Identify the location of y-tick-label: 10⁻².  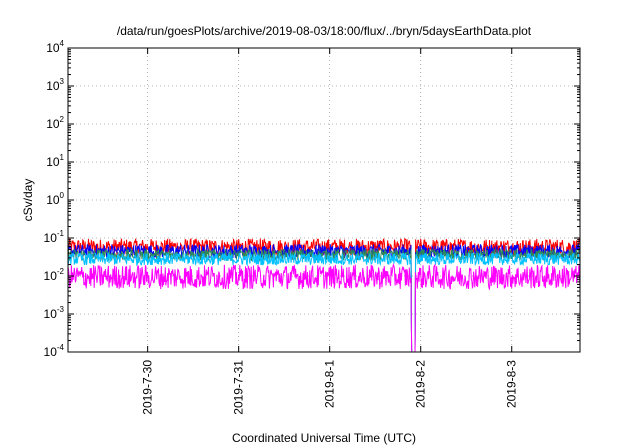
(54, 275).